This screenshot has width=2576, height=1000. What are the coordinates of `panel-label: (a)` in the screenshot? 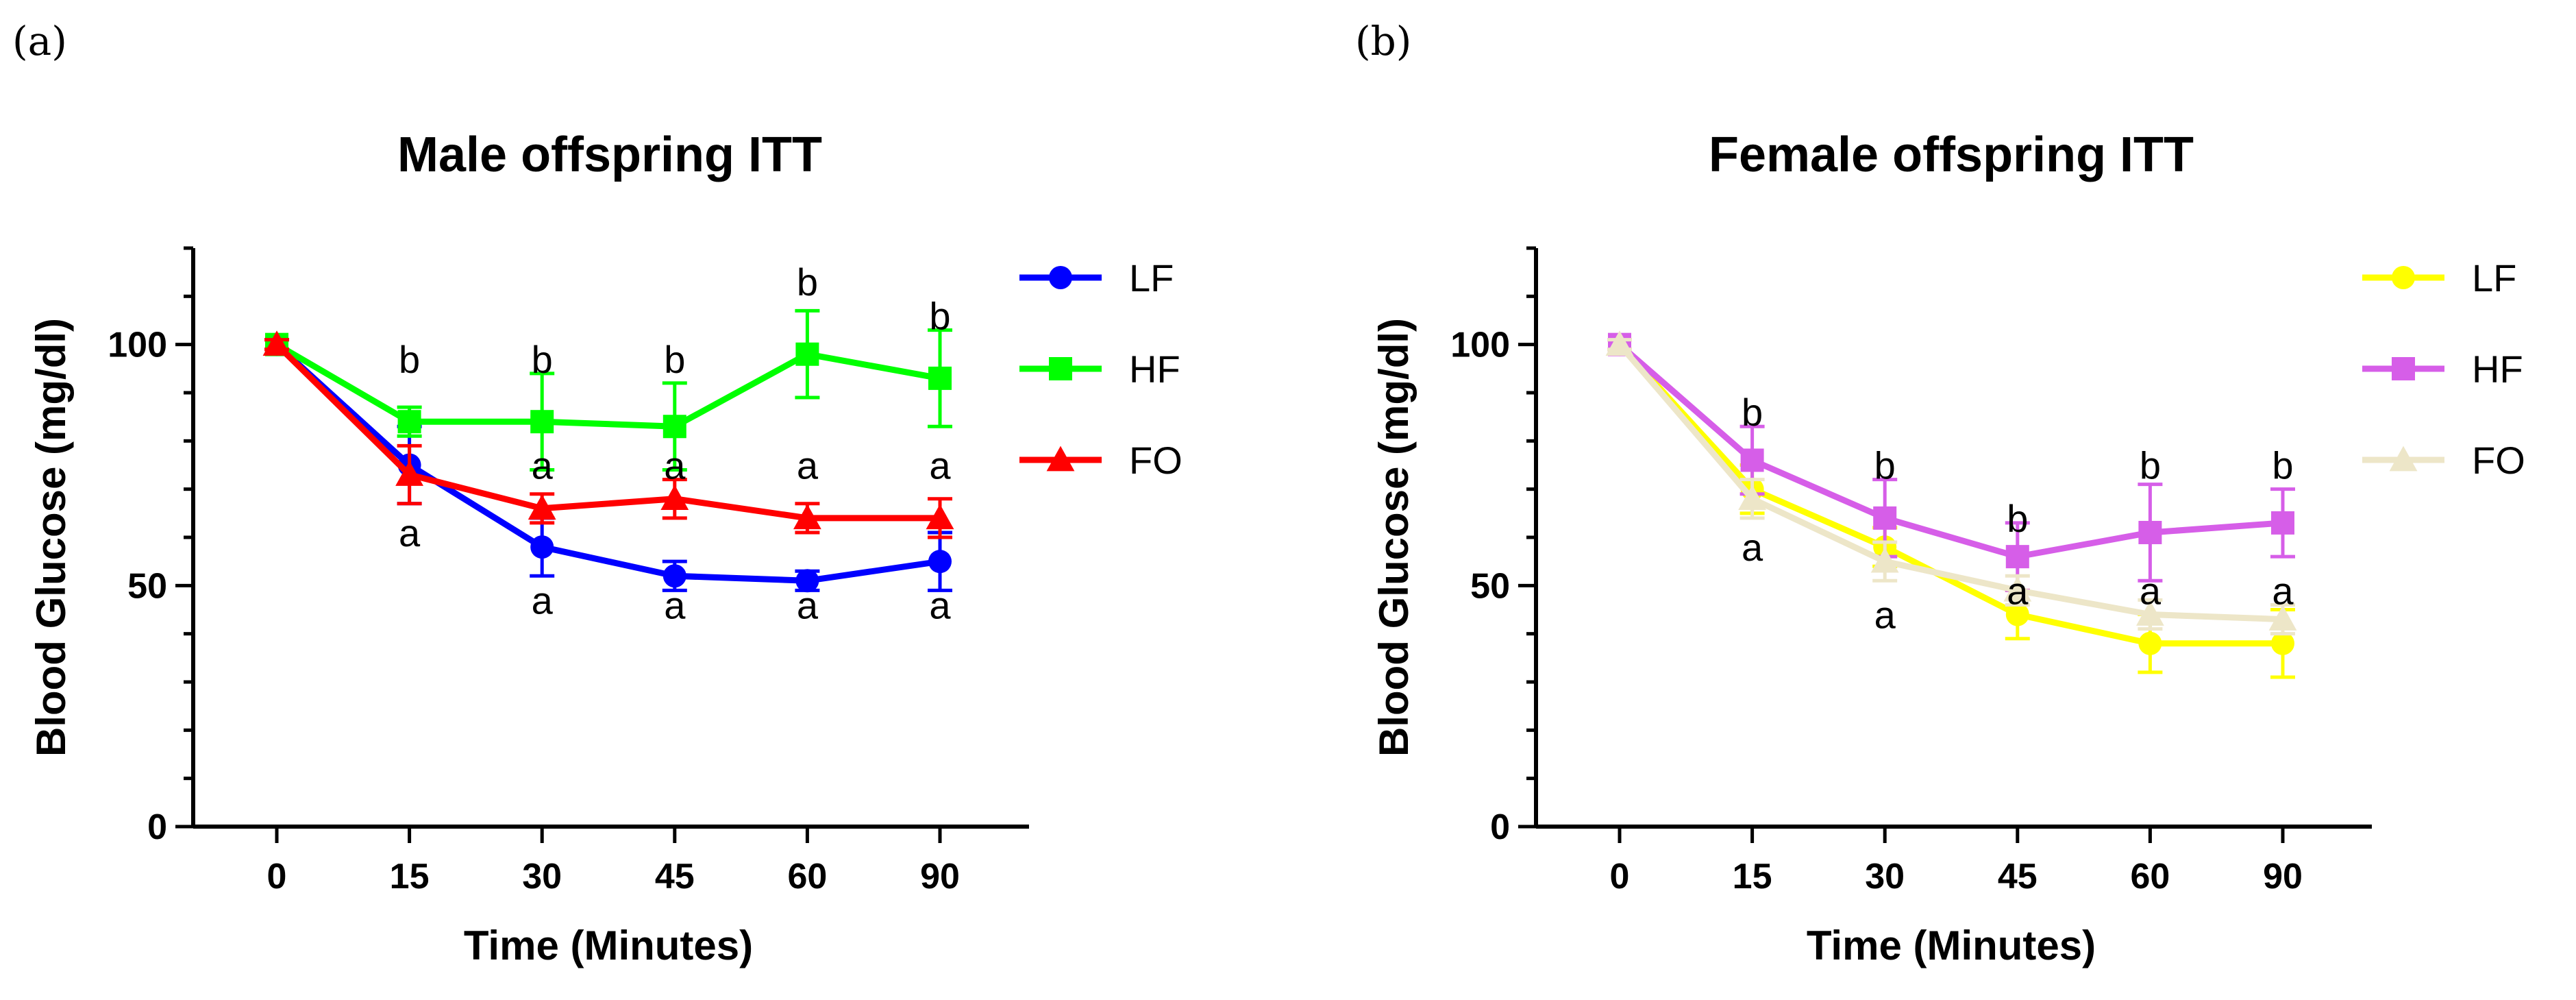 It's located at (39, 41).